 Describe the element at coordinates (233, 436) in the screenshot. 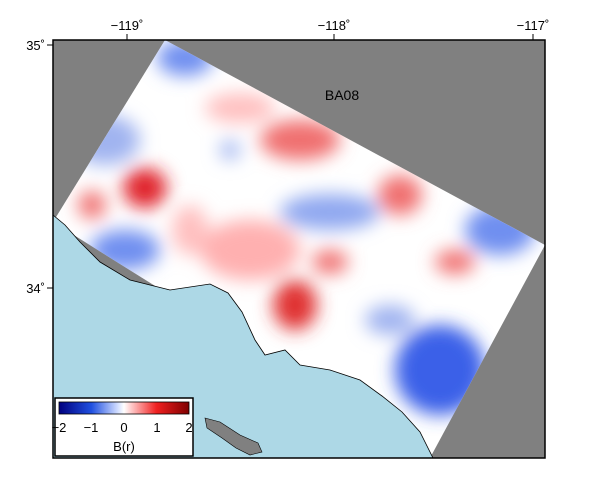

I see `island` at that location.